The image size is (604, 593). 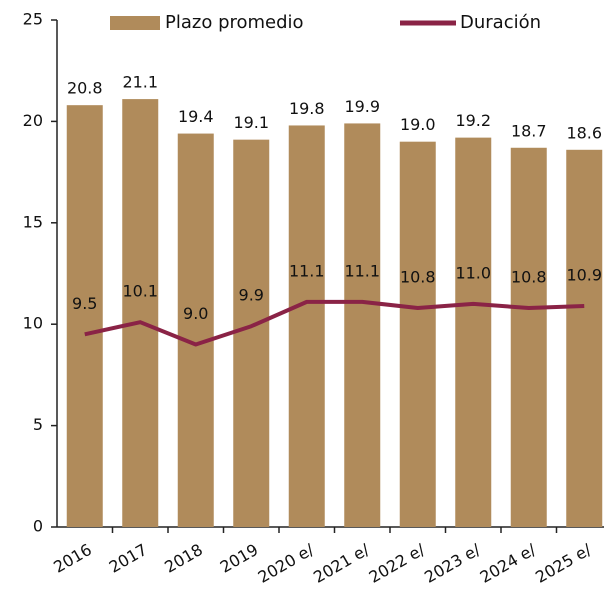 I want to click on x-tick-label: 2020 e/, so click(x=286, y=563).